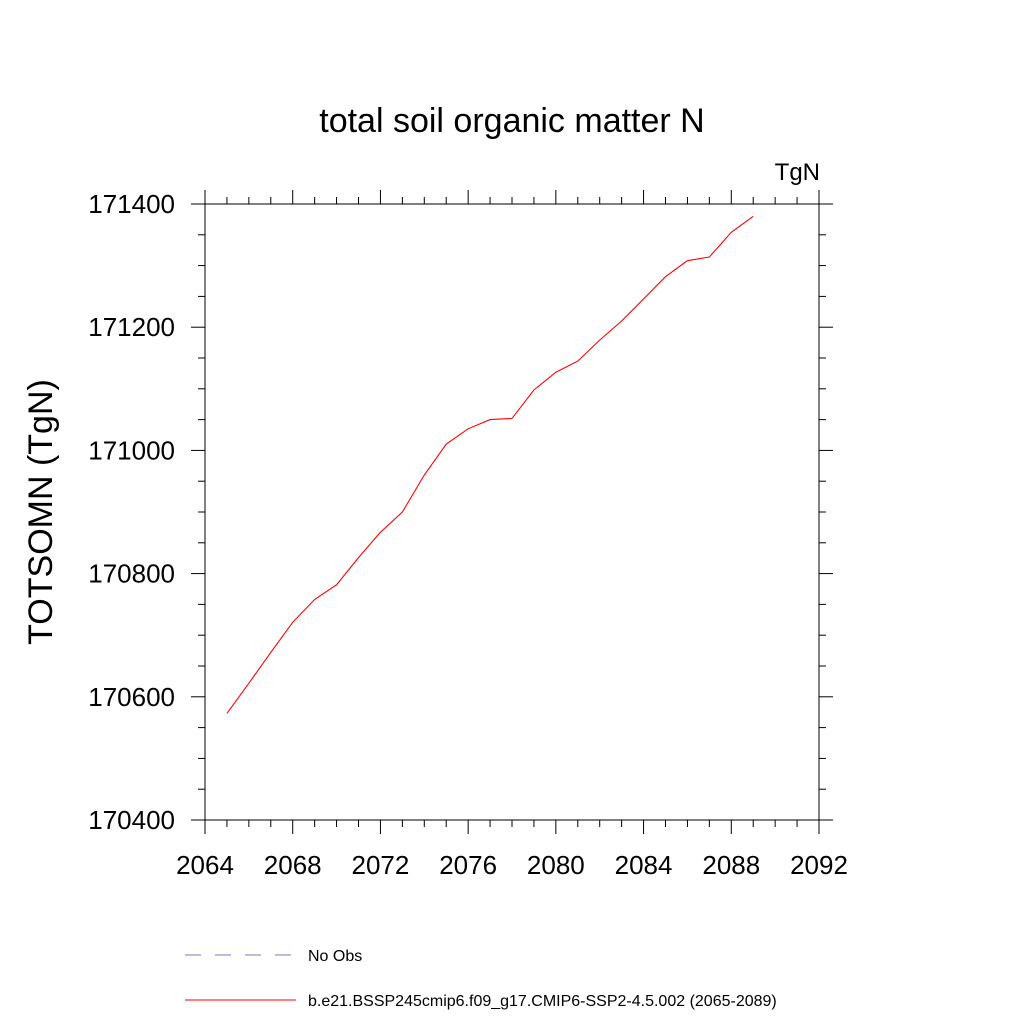 The image size is (1024, 1024). Describe the element at coordinates (644, 865) in the screenshot. I see `x-tick-label: 2084` at that location.